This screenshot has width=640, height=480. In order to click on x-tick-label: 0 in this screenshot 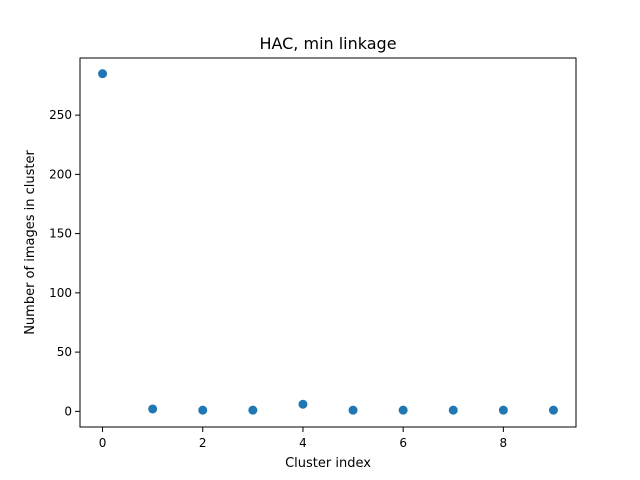, I will do `click(103, 443)`.